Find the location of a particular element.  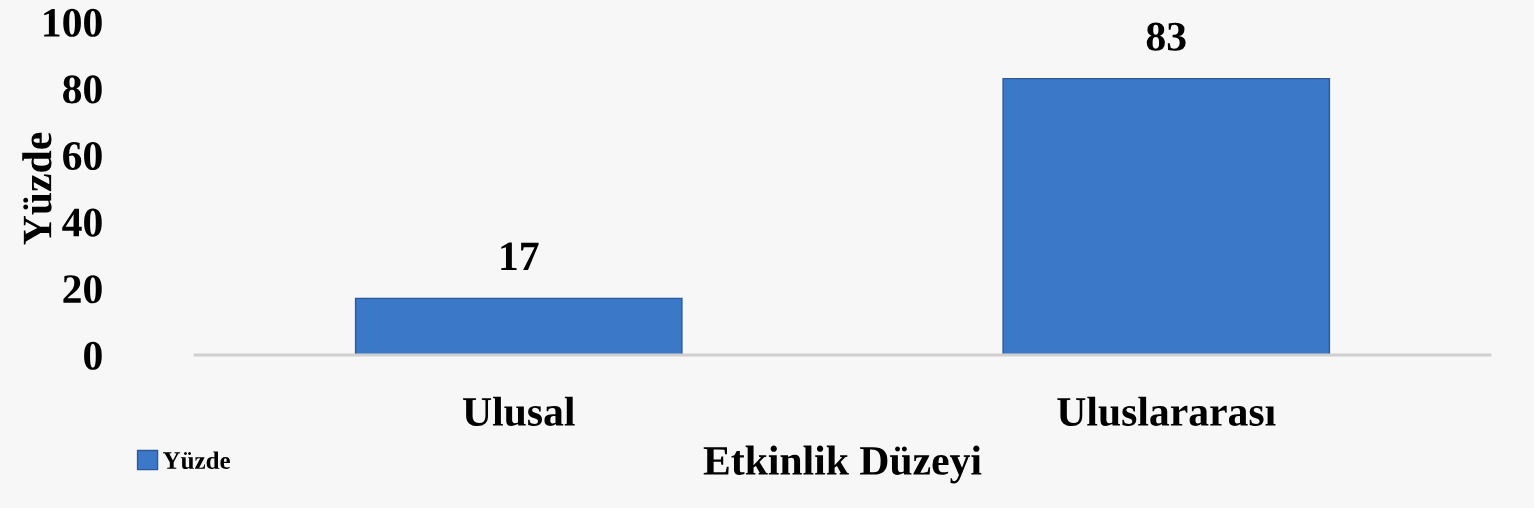

legend-label: Yüzde is located at coordinates (196, 460).